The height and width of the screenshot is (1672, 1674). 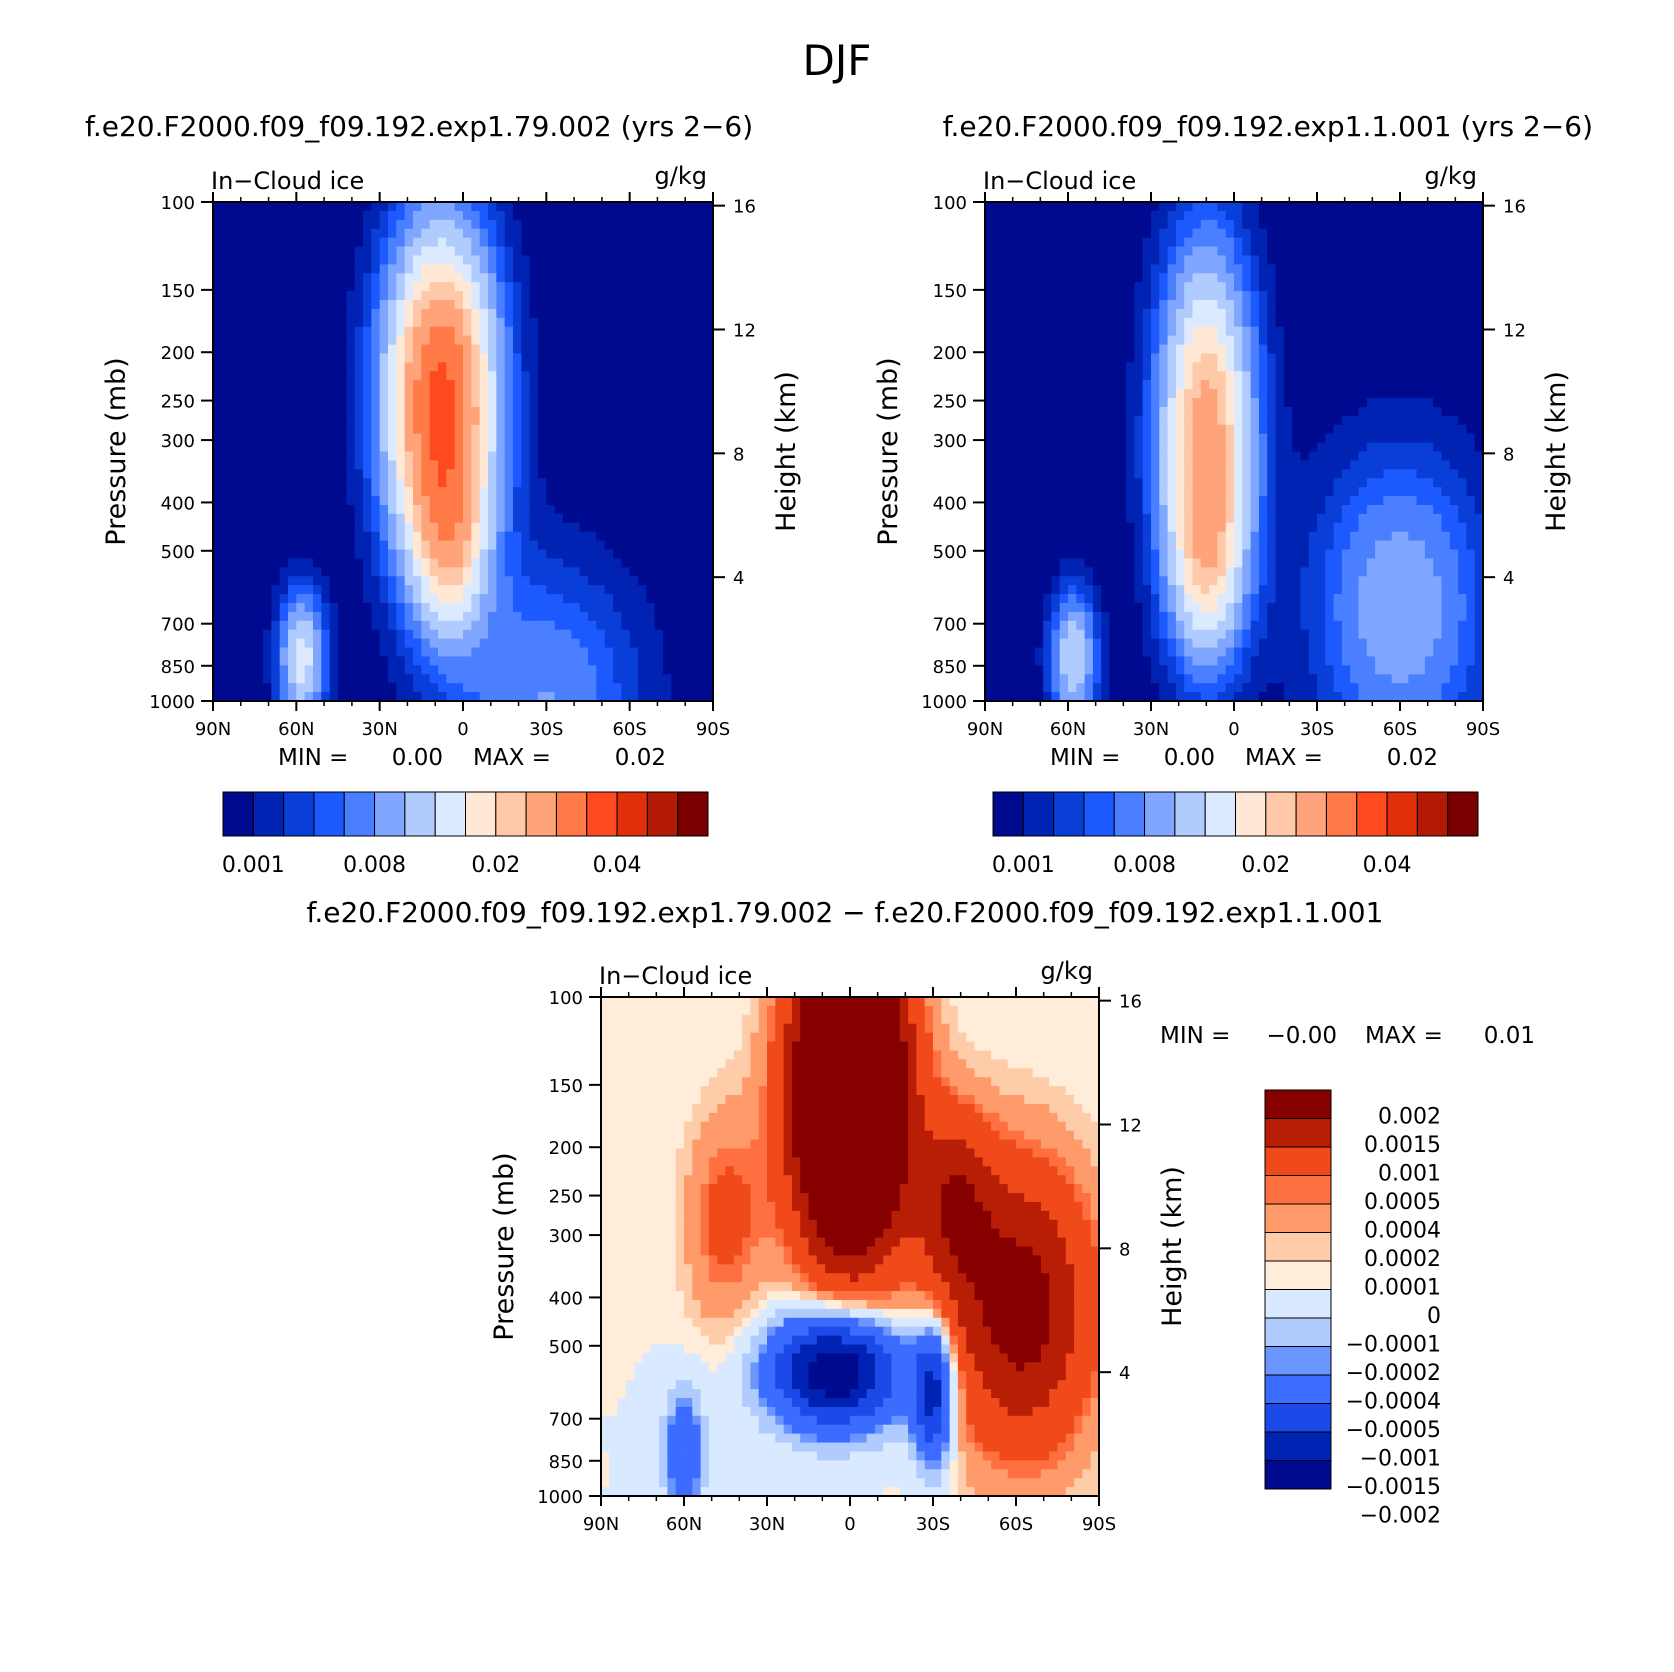 What do you see at coordinates (640, 758) in the screenshot?
I see `max-value: 0.02` at bounding box center [640, 758].